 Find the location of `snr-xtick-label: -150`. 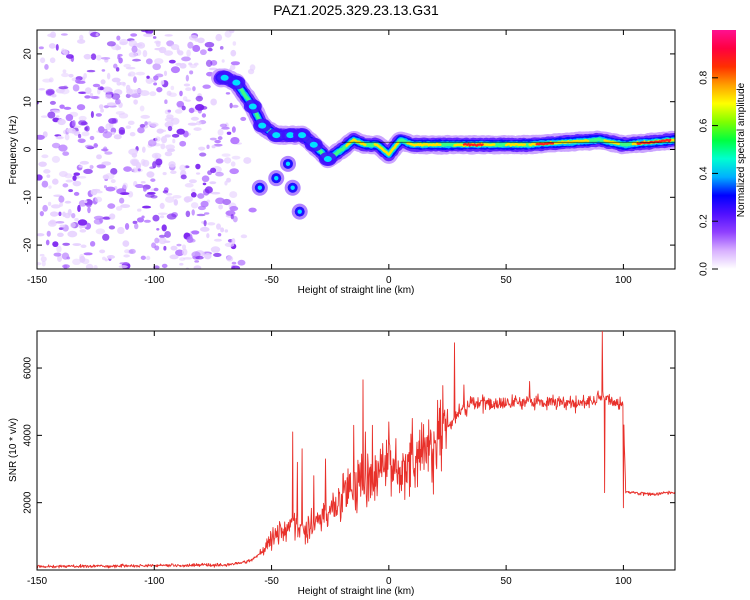

snr-xtick-label: -150 is located at coordinates (37, 581).